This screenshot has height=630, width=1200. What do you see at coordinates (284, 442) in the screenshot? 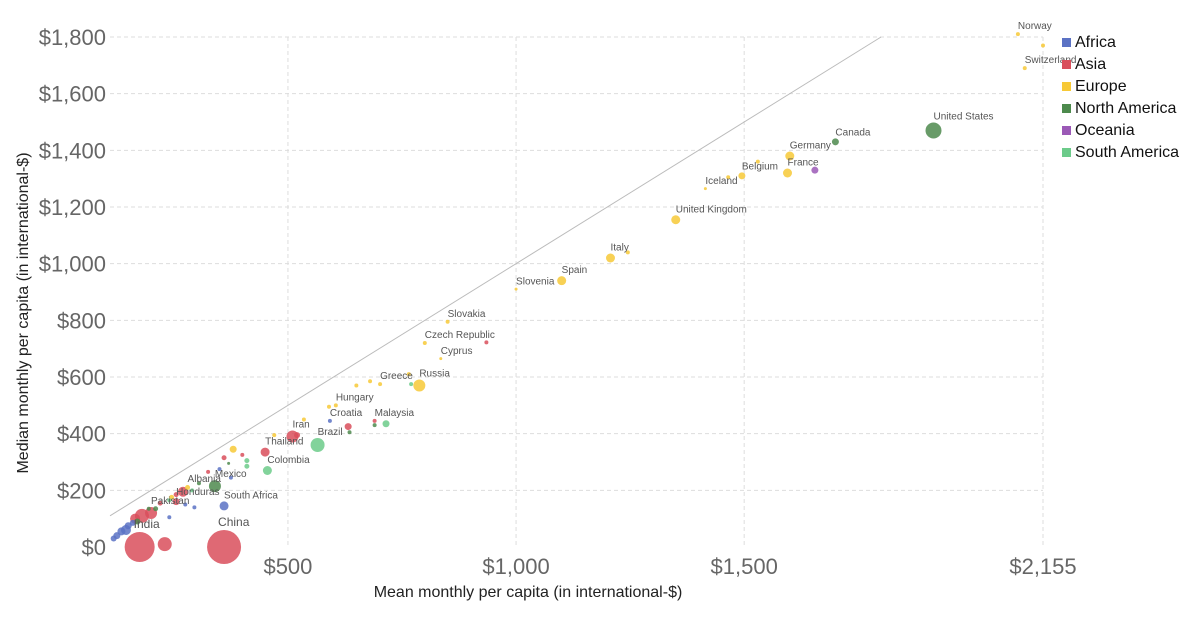
I see `point-label: Thailand` at bounding box center [284, 442].